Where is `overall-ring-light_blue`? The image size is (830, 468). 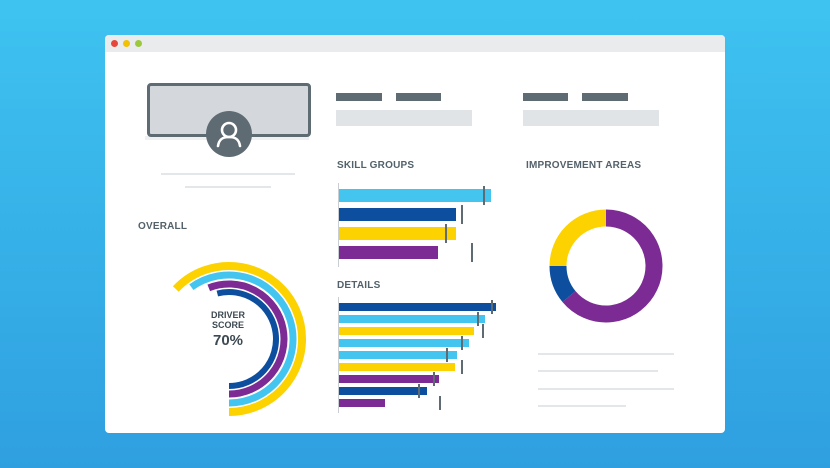 overall-ring-light_blue is located at coordinates (243, 339).